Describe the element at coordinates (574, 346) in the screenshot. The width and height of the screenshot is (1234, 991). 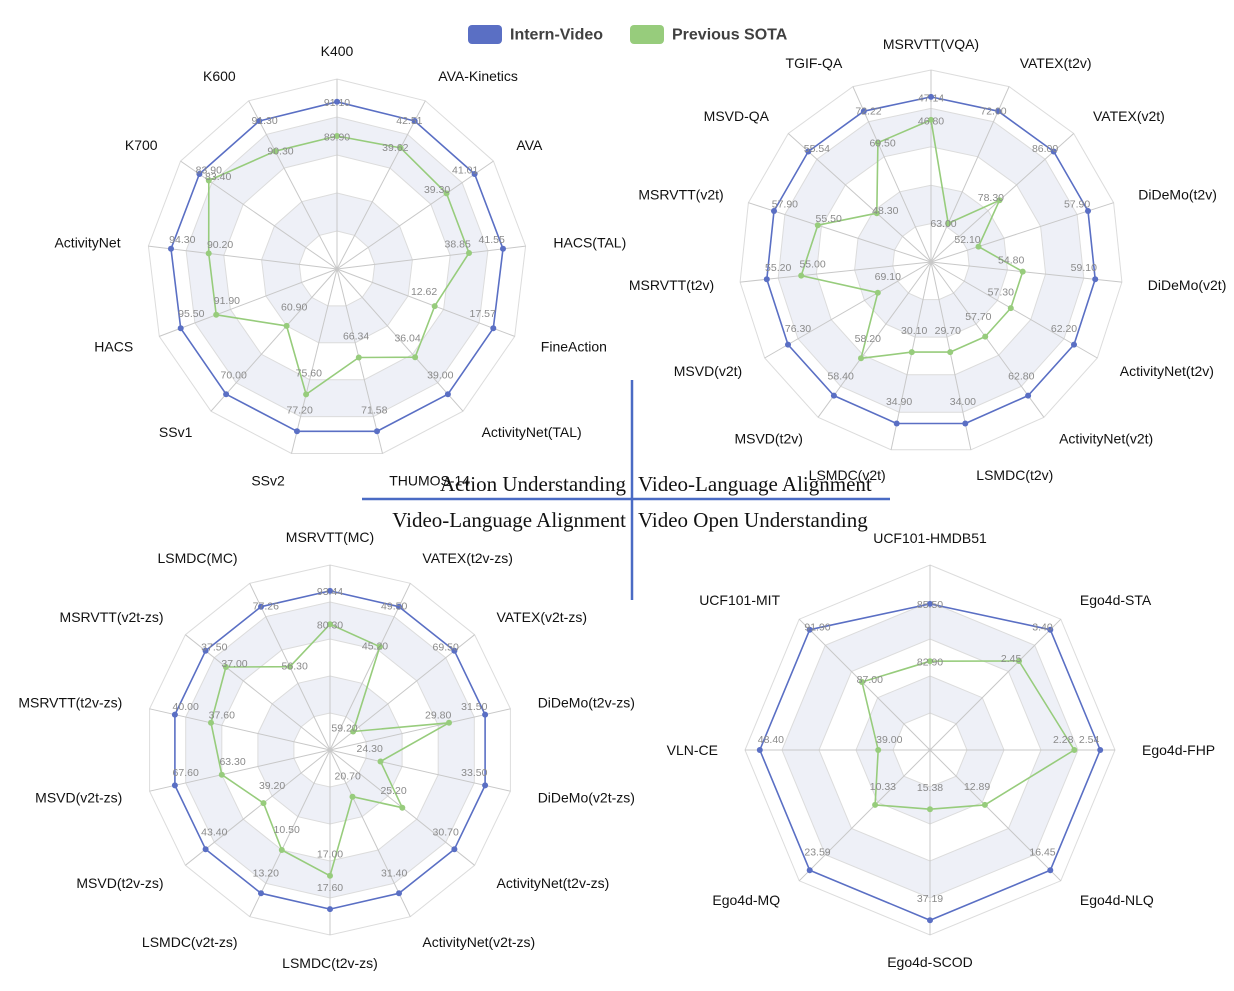
I see `axis-label-fineaction: FineAction` at that location.